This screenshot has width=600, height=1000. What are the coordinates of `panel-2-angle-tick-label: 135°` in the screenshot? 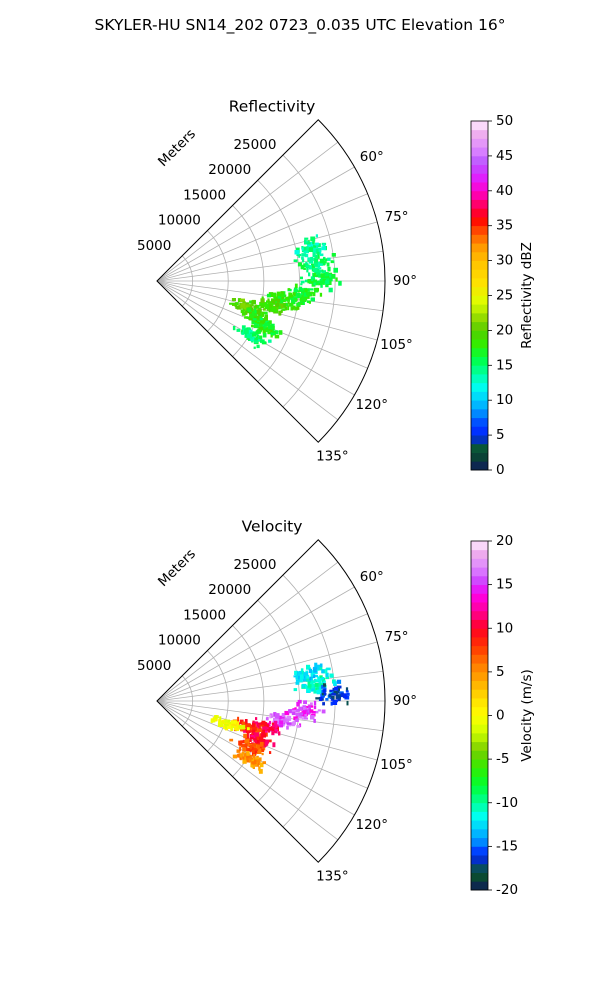 It's located at (332, 876).